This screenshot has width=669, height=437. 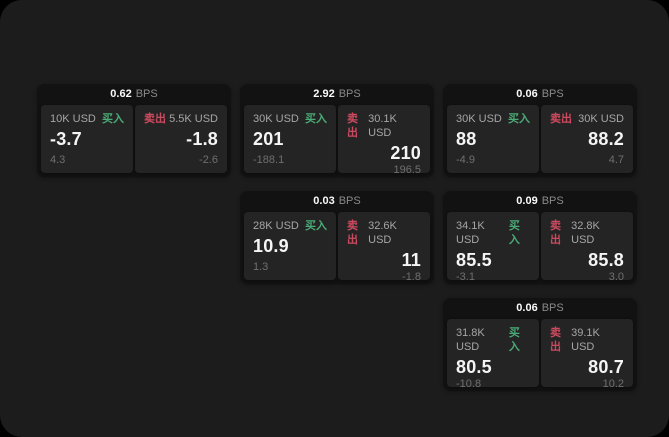 I want to click on buy-notional-amount: 10K USD, so click(x=73, y=119).